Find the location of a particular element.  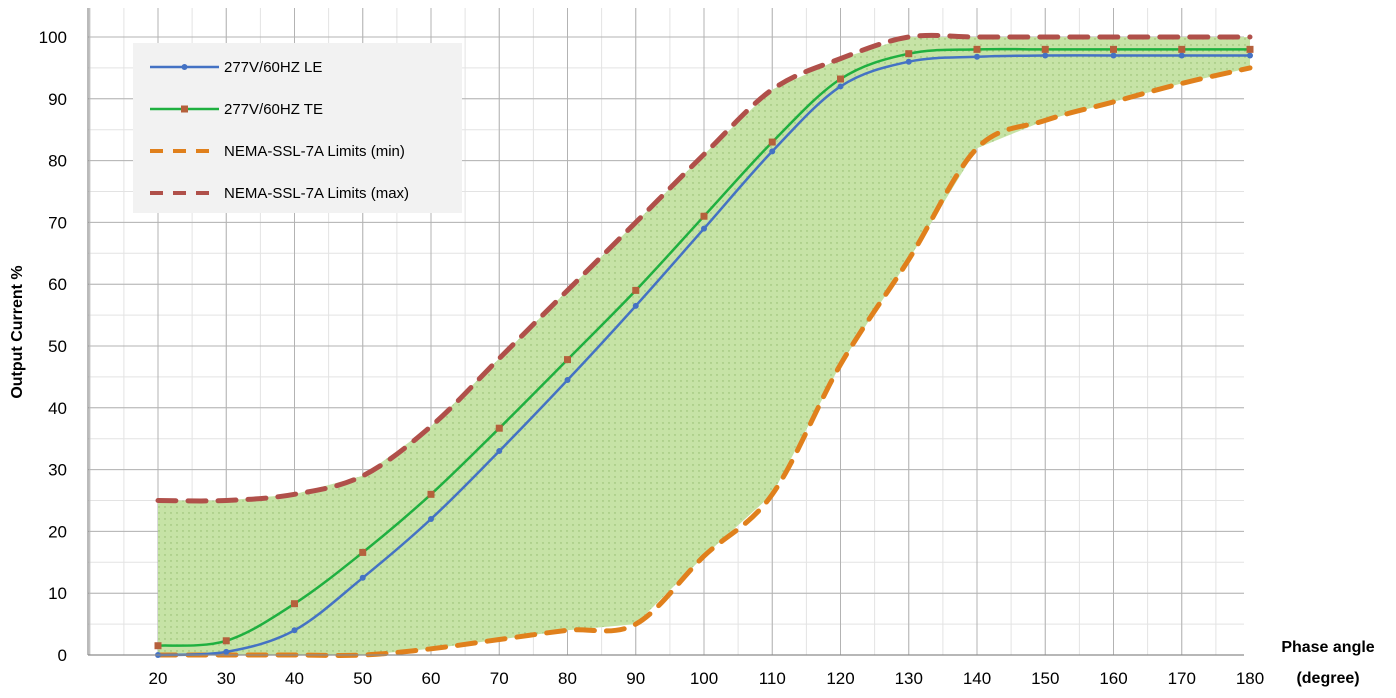

x-tick-label: 170 is located at coordinates (1182, 678).